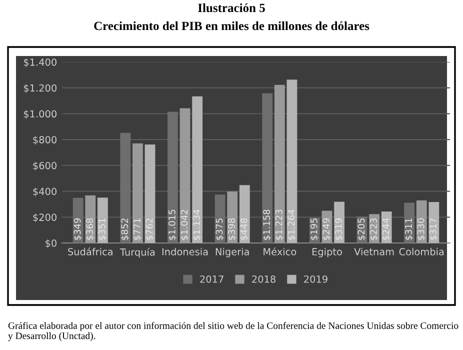 This screenshot has width=463, height=350. Describe the element at coordinates (90, 251) in the screenshot. I see `x-tick-label: Sudáfrica` at that location.